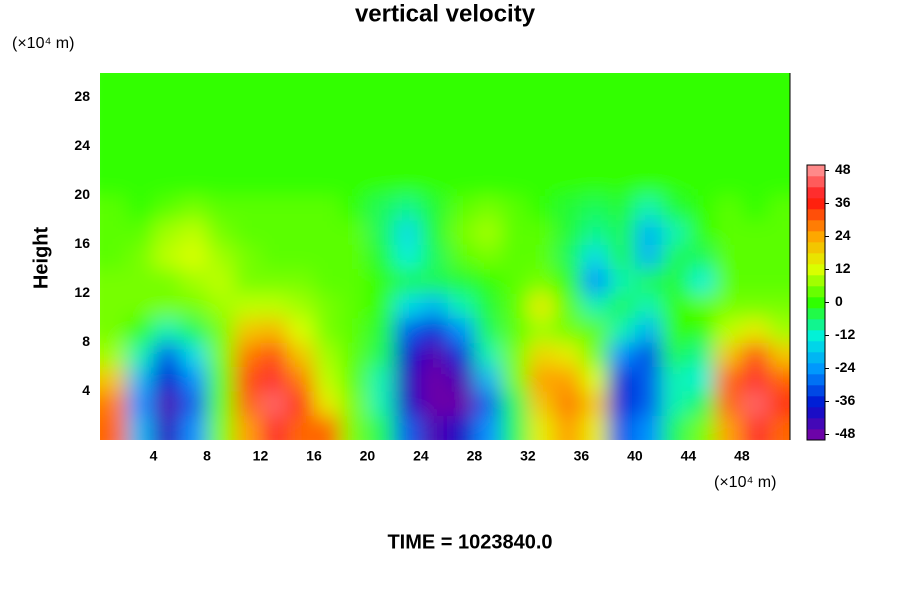  What do you see at coordinates (528, 456) in the screenshot?
I see `x-tick-label: 32` at bounding box center [528, 456].